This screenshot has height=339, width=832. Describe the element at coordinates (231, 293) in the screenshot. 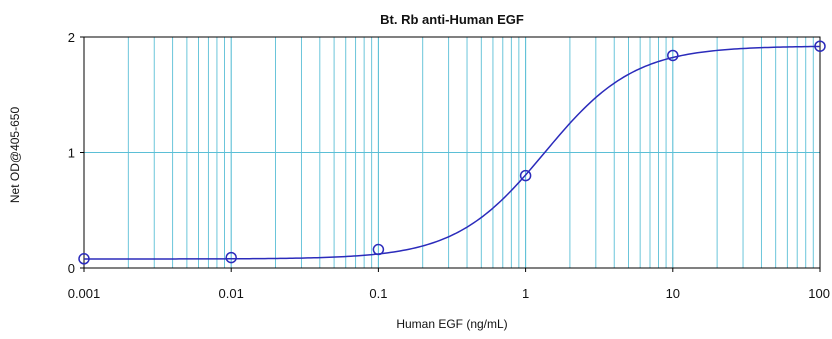

I see `x-tick-label: 0.01` at that location.